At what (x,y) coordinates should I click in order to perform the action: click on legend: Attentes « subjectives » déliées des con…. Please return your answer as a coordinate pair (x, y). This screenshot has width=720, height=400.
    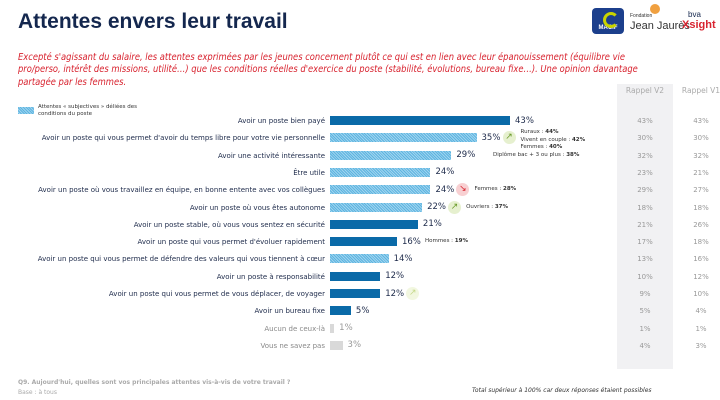
    Looking at the image, I should click on (88, 111).